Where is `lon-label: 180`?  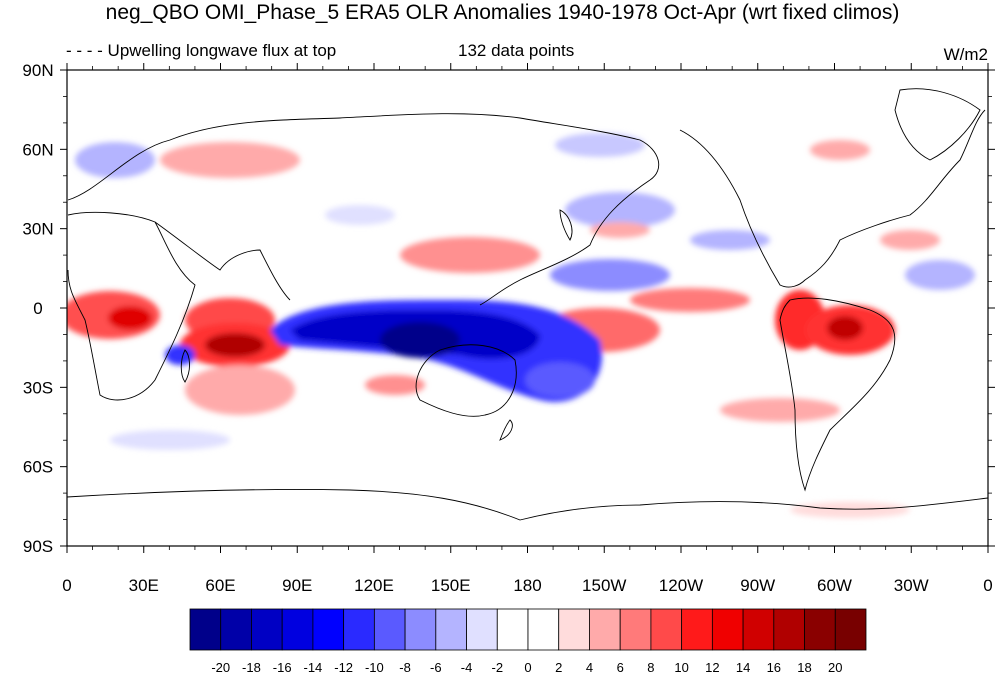
lon-label: 180 is located at coordinates (527, 585).